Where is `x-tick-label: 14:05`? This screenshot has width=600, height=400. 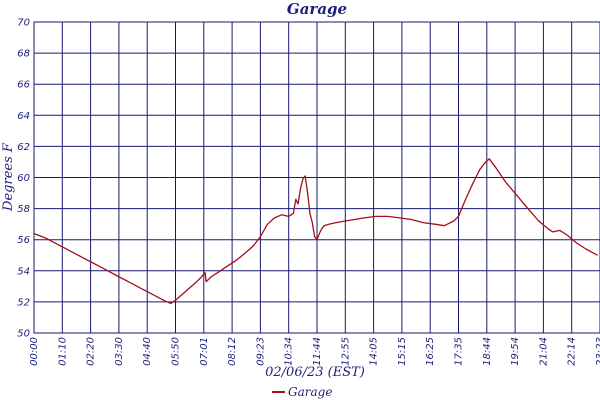
x-tick-label: 14:05 is located at coordinates (374, 351).